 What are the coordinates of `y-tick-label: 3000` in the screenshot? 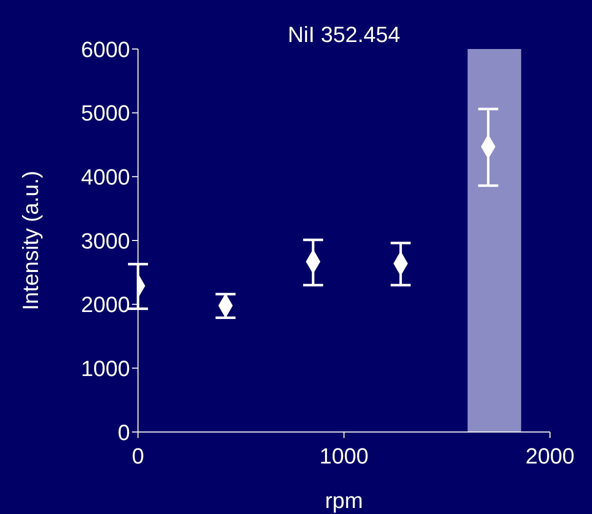 It's located at (105, 241).